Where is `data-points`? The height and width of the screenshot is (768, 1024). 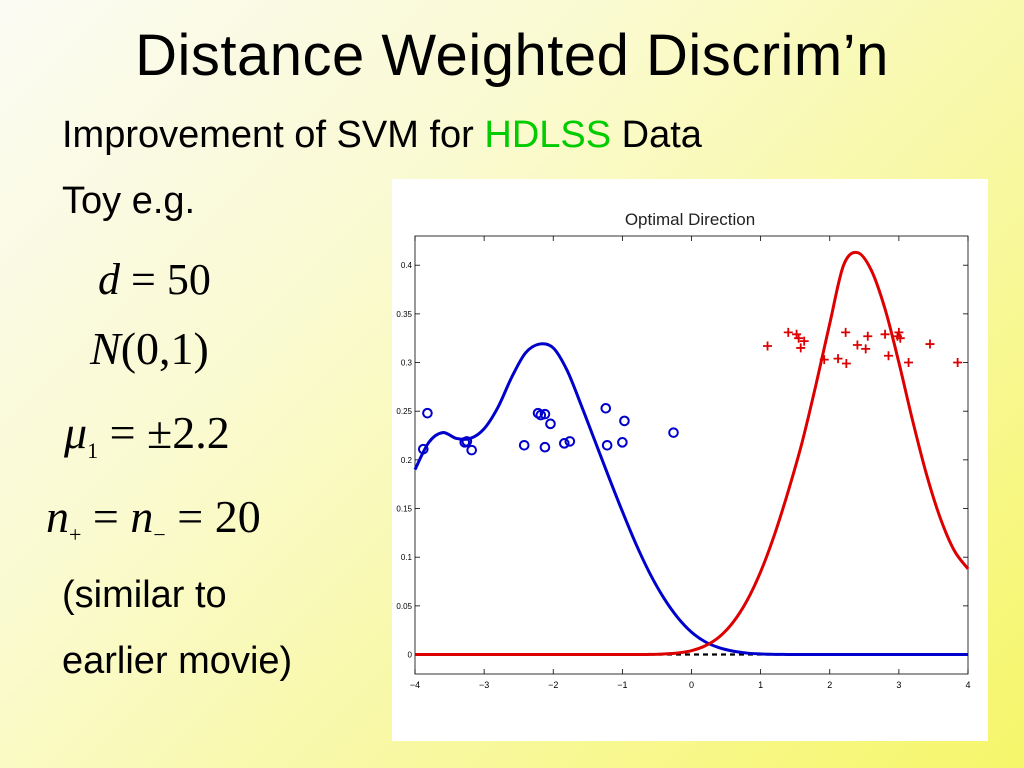
data-points is located at coordinates (690, 391).